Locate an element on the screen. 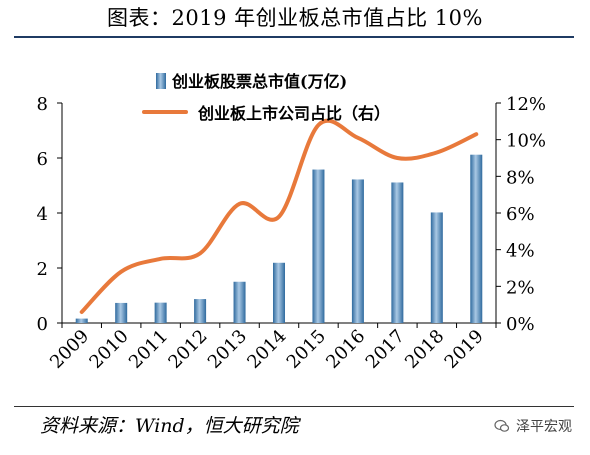 The image size is (590, 455). y-tick-label-right: 6% is located at coordinates (520, 214).